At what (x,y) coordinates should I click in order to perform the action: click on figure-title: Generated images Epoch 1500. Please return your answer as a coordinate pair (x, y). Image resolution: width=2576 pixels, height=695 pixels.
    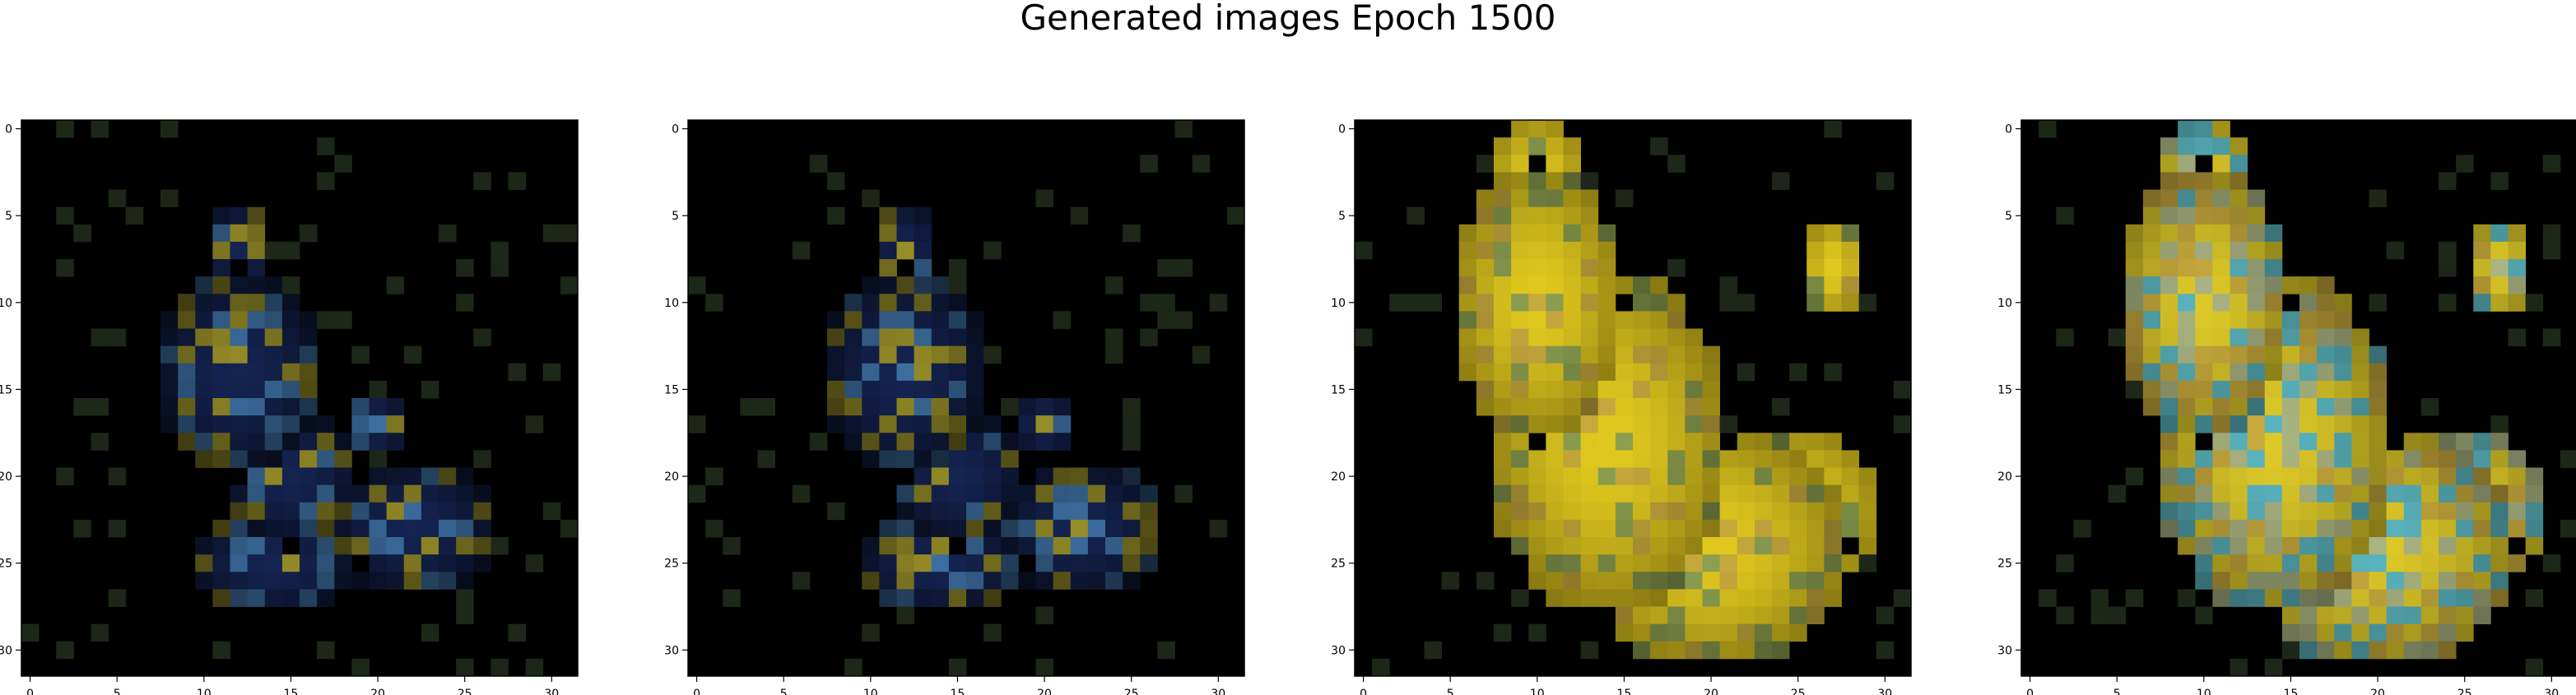
    Looking at the image, I should click on (1288, 19).